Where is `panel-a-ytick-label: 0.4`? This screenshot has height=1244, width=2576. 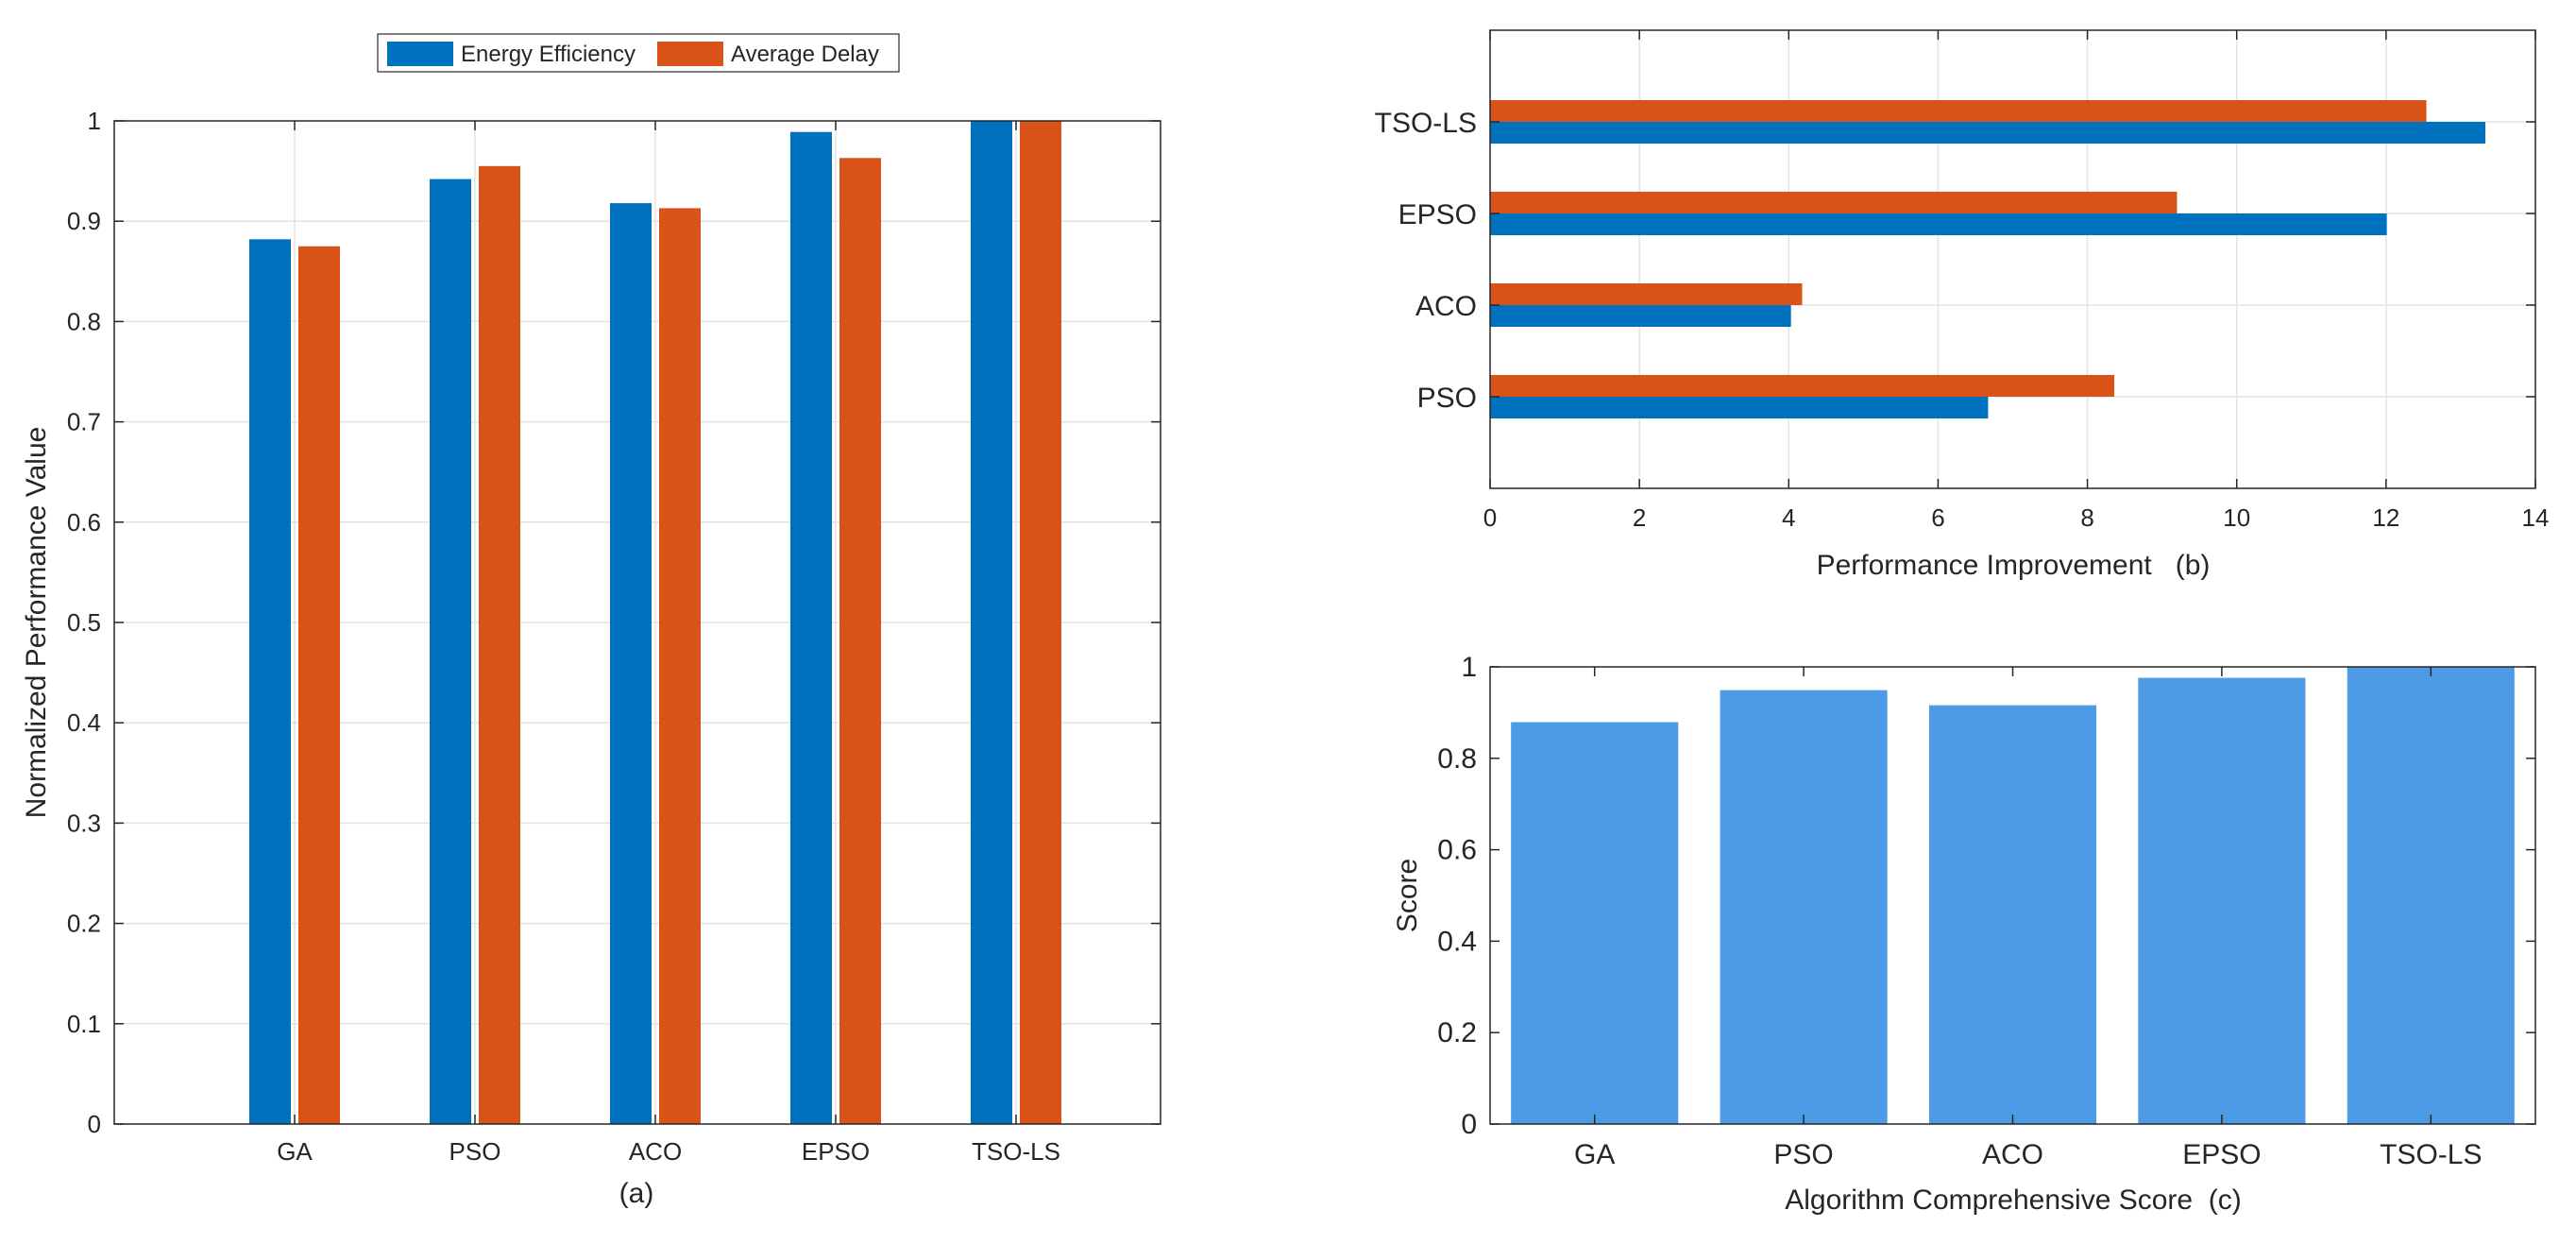
panel-a-ytick-label: 0.4 is located at coordinates (84, 722).